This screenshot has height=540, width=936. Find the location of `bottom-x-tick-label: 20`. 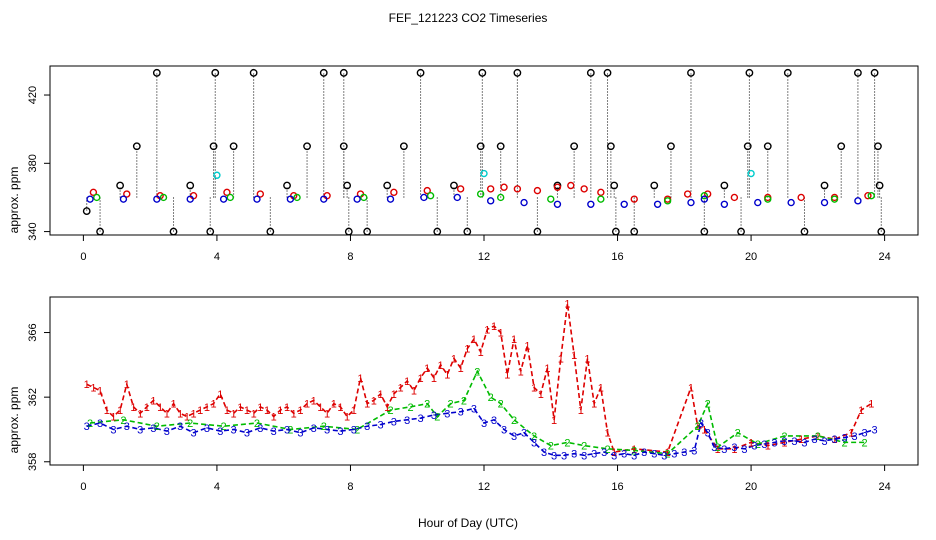

bottom-x-tick-label: 20 is located at coordinates (751, 487).